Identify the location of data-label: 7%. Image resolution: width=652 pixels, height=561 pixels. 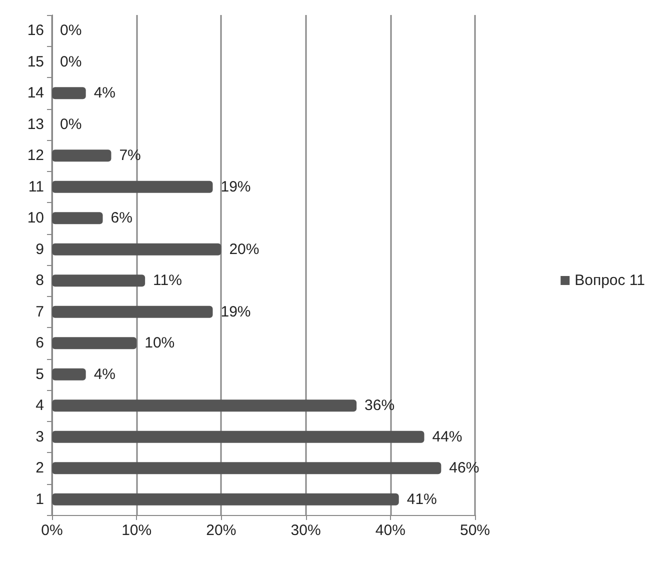
(130, 155).